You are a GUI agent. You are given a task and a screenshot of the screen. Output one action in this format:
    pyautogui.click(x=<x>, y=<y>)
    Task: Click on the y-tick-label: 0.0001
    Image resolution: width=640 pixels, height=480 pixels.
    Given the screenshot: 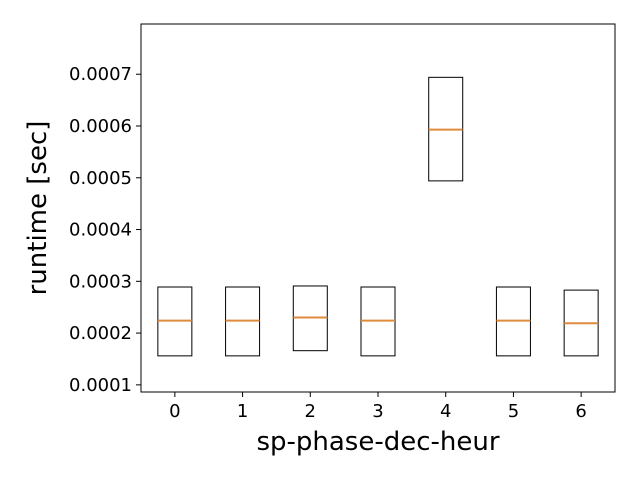 What is the action you would take?
    pyautogui.click(x=100, y=385)
    